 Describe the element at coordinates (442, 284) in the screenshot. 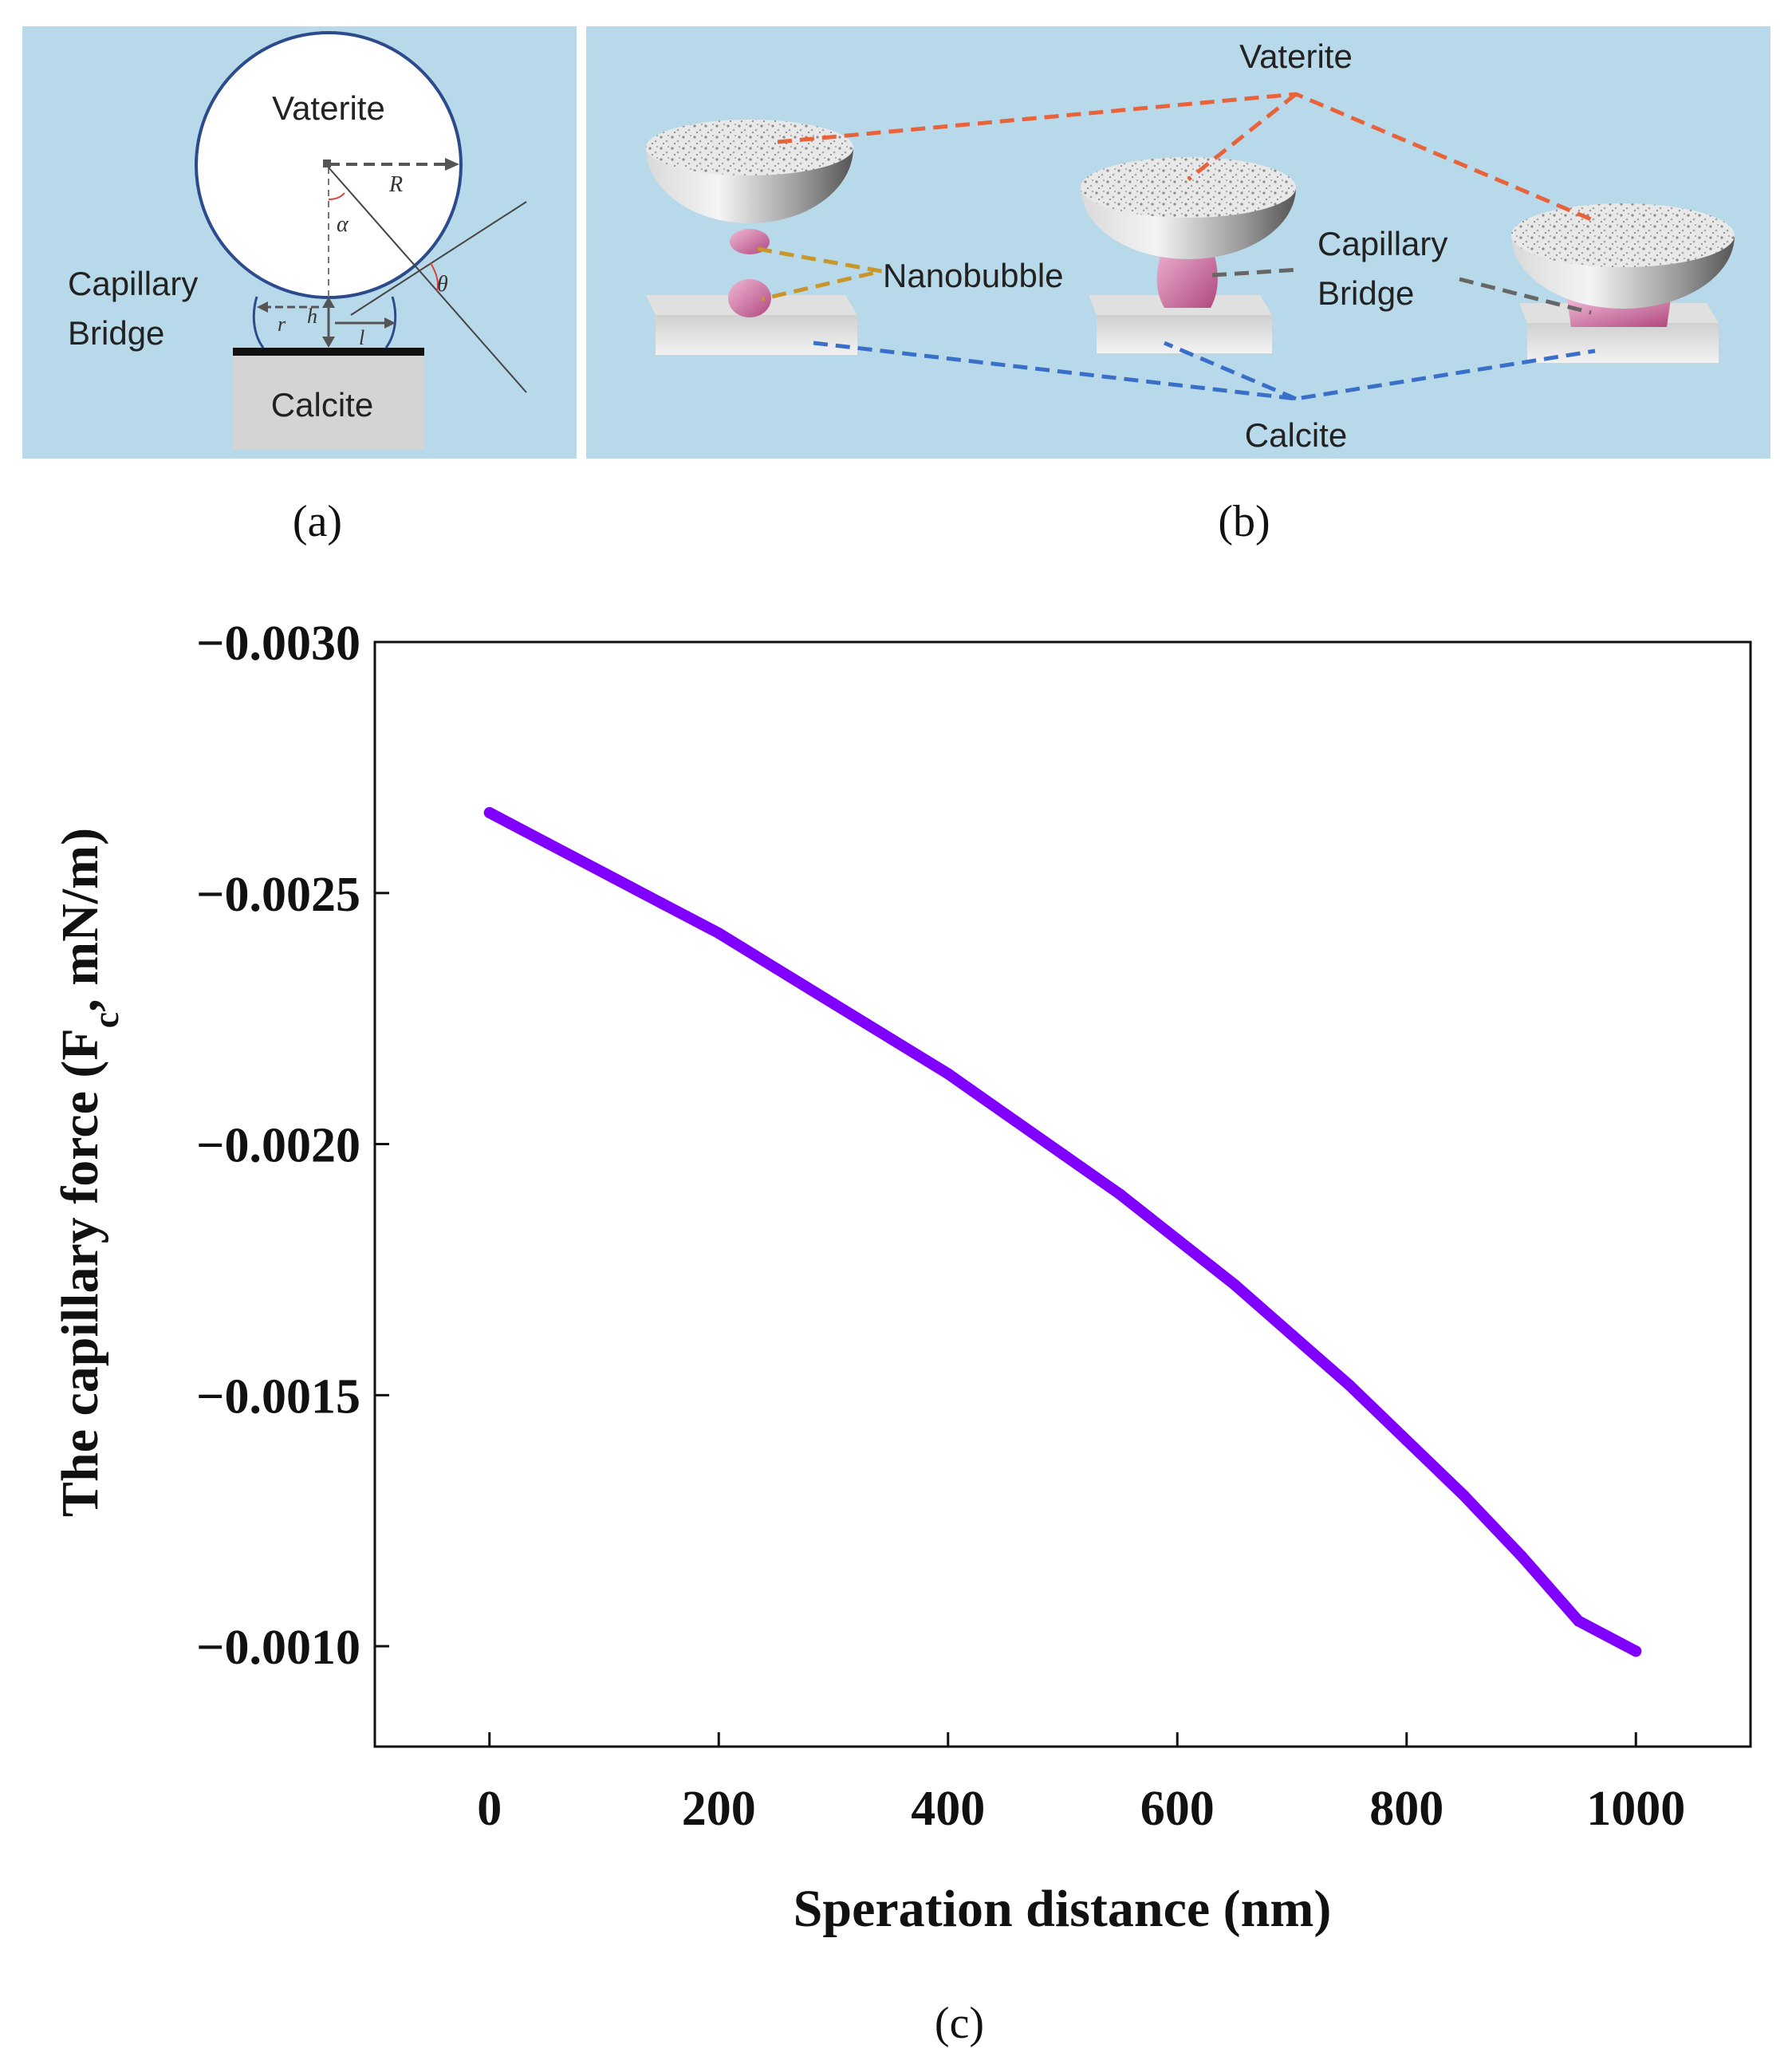

I see `label-theta: θ` at that location.